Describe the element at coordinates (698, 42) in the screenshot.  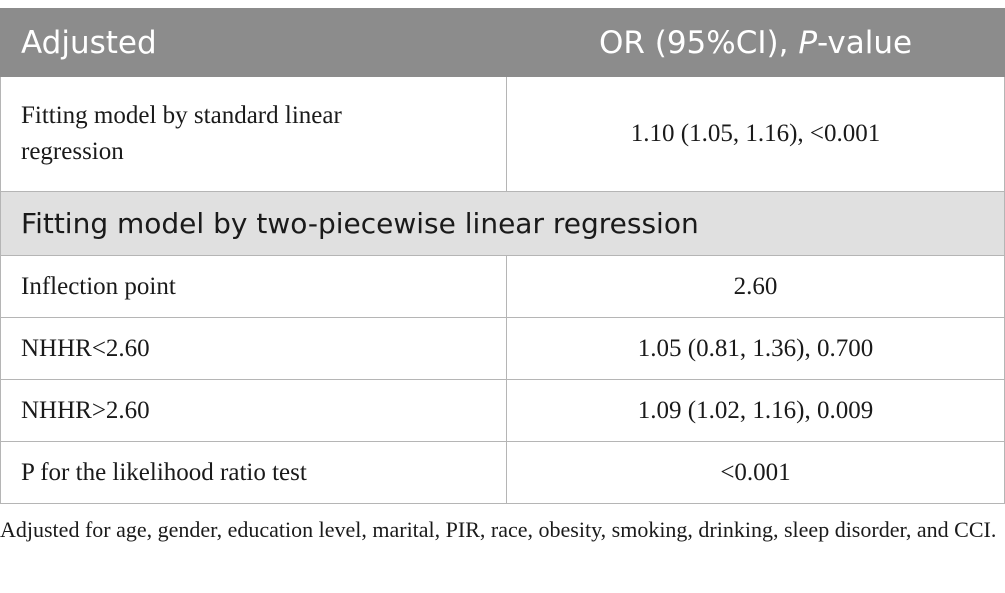
I see `header-or-ci-label: OR (95%CI),` at that location.